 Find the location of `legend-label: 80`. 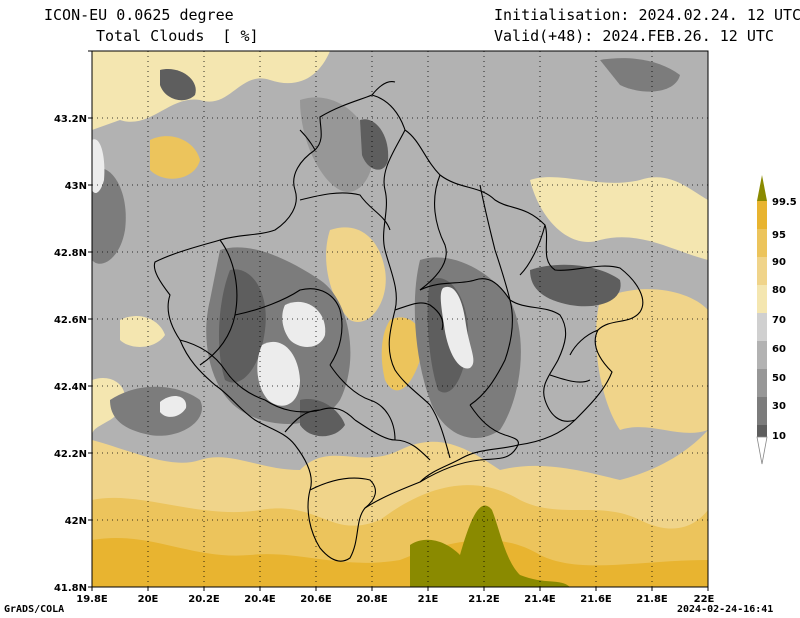

legend-label: 80 is located at coordinates (779, 290).